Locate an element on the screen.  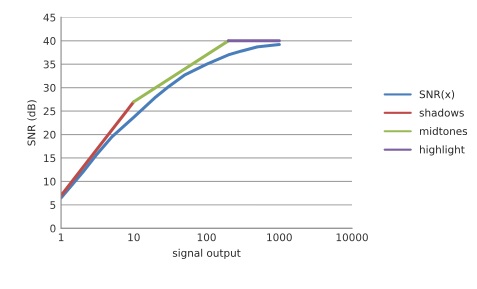
legend-label: highlight is located at coordinates (442, 150).